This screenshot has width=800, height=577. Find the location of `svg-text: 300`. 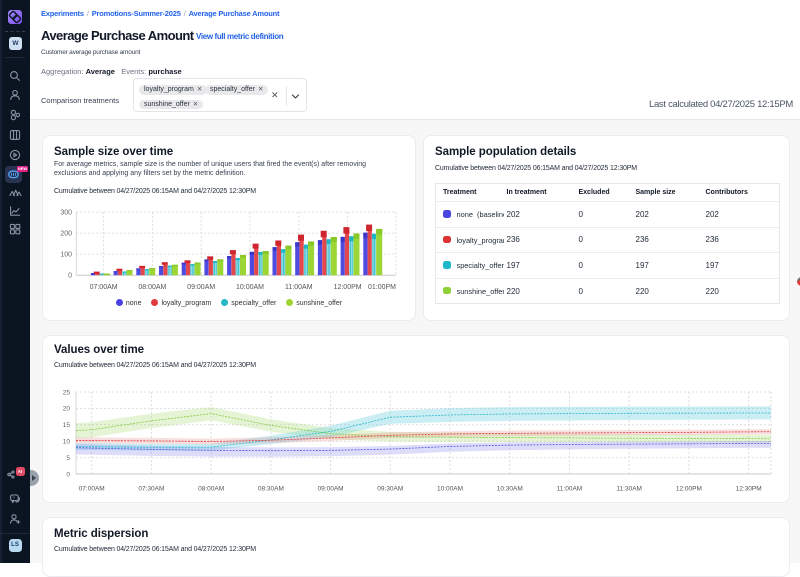

svg-text: 300 is located at coordinates (66, 212).